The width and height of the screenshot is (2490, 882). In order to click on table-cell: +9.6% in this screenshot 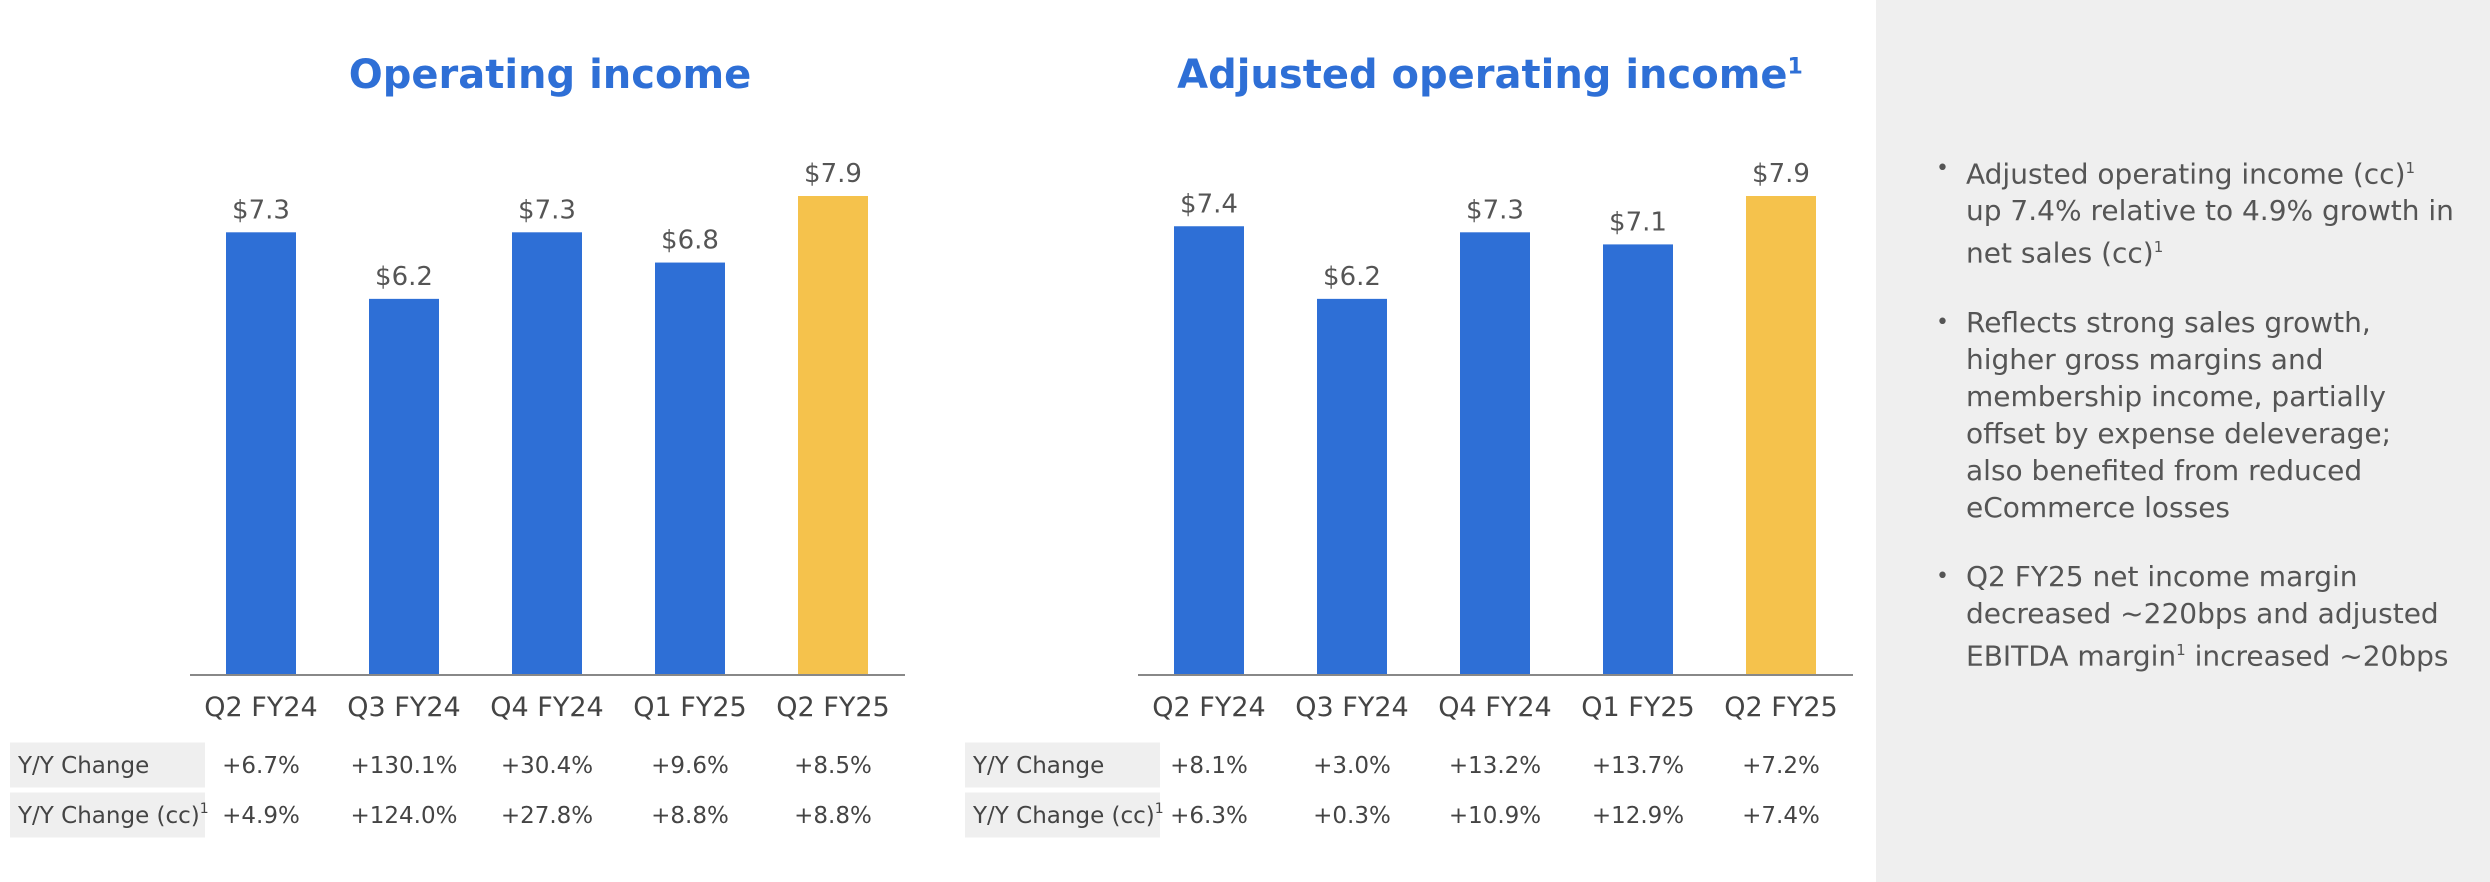, I will do `click(690, 766)`.